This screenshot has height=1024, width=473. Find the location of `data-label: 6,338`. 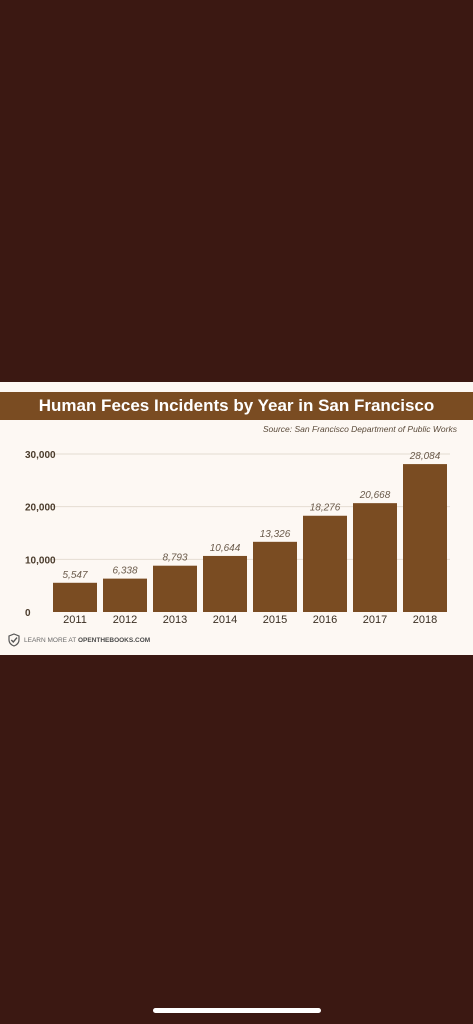

data-label: 6,338 is located at coordinates (124, 571).